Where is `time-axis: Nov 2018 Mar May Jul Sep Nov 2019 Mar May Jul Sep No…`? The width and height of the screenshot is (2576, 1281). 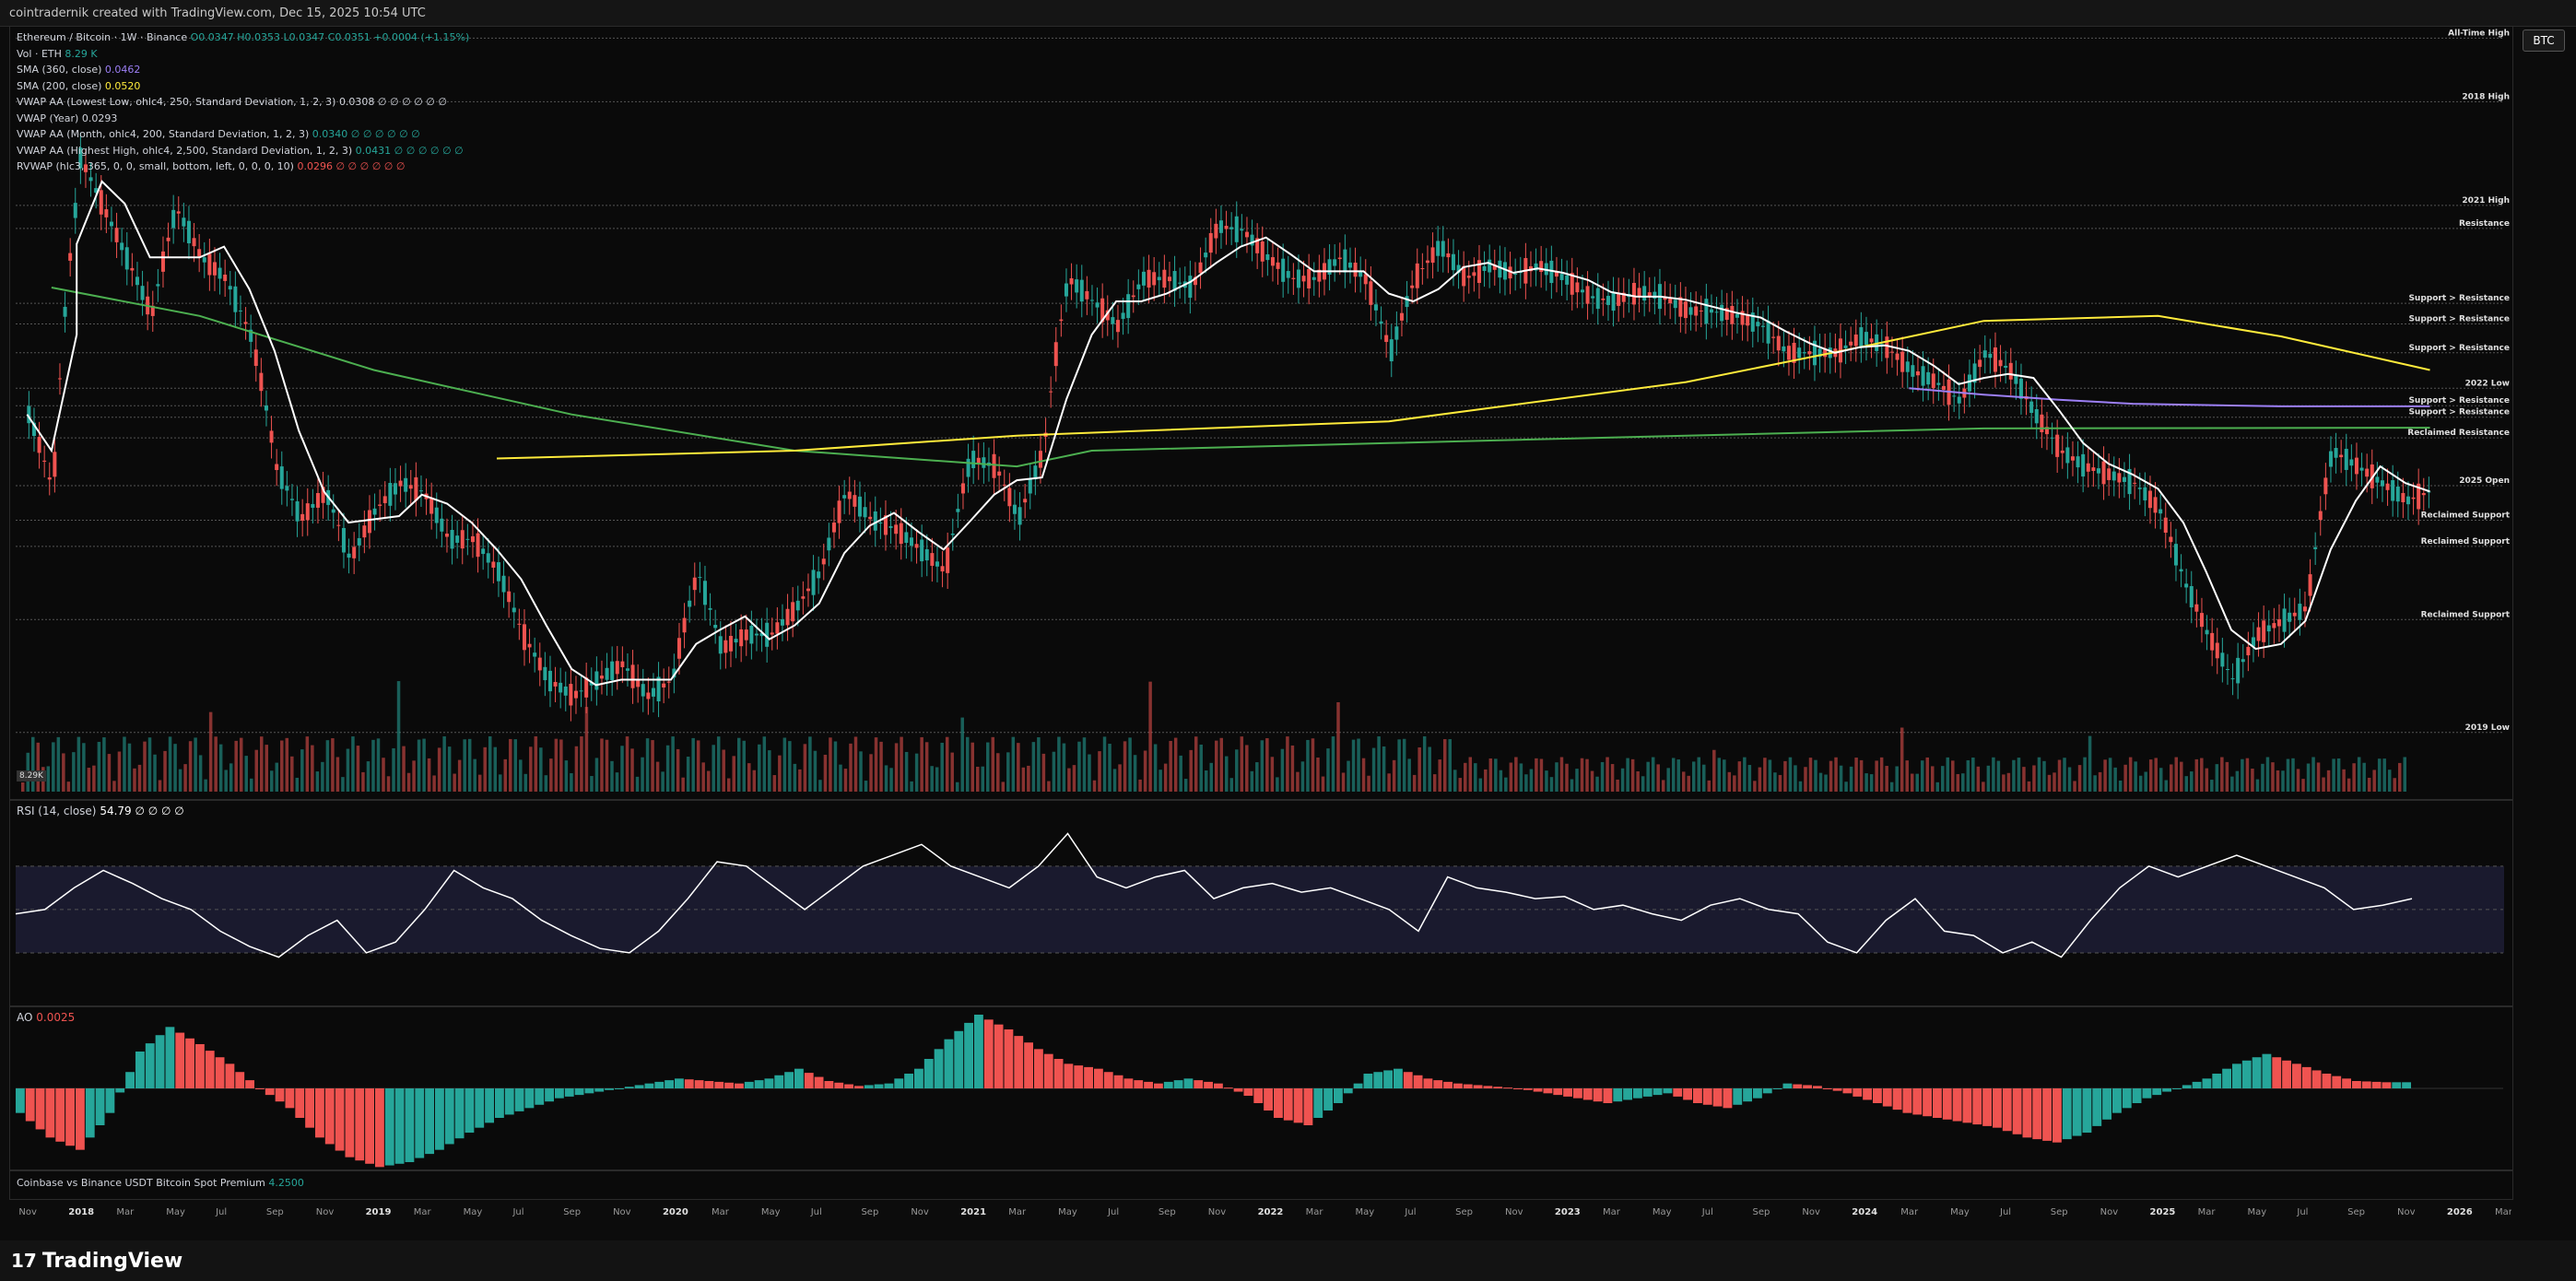 time-axis: Nov 2018 Mar May Jul Sep Nov 2019 Mar May Jul Sep No… is located at coordinates (1260, 1211).